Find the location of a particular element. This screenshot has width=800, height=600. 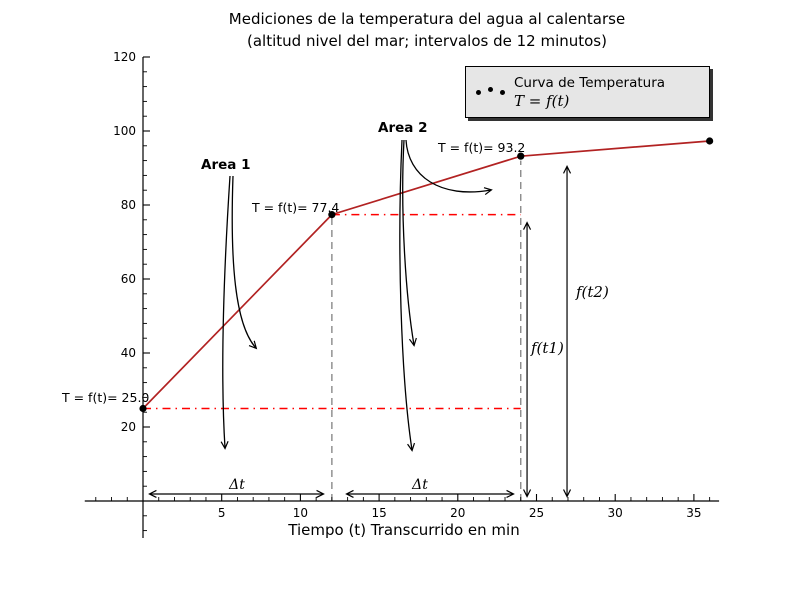

y-tick-label: 60 is located at coordinates (128, 279).